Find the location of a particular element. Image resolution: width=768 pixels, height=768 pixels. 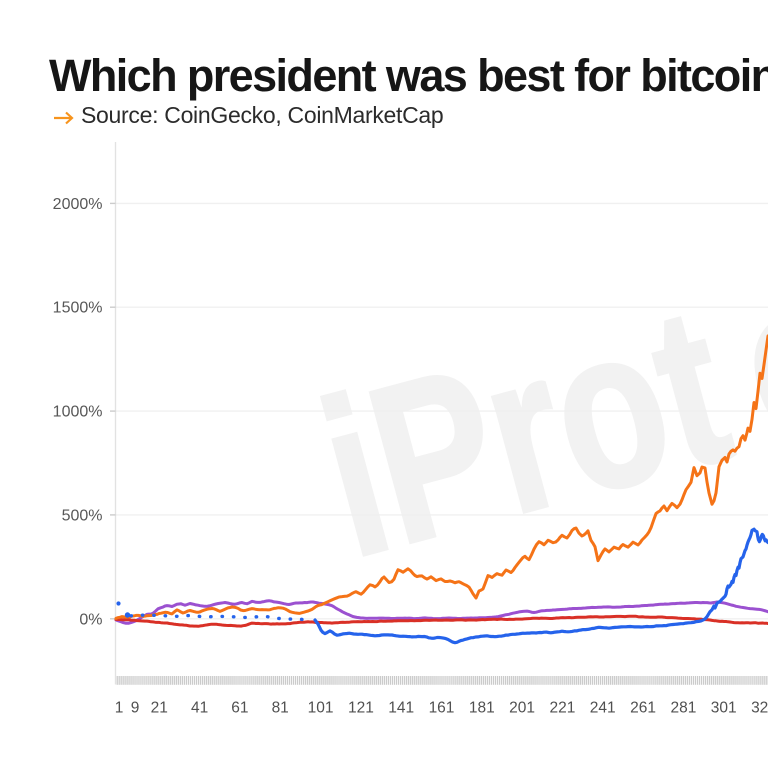

svg-text: 141 is located at coordinates (401, 708).